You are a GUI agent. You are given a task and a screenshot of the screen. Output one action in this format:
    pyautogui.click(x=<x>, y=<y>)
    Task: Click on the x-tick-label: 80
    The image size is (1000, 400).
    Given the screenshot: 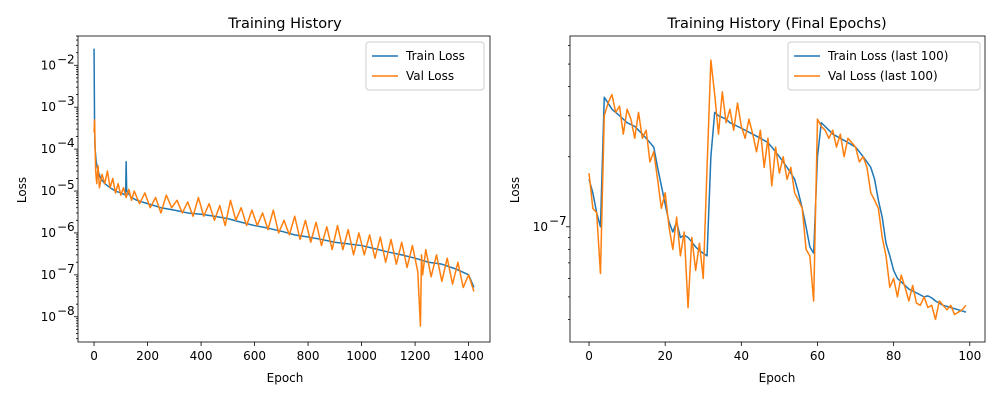 What is the action you would take?
    pyautogui.click(x=893, y=356)
    